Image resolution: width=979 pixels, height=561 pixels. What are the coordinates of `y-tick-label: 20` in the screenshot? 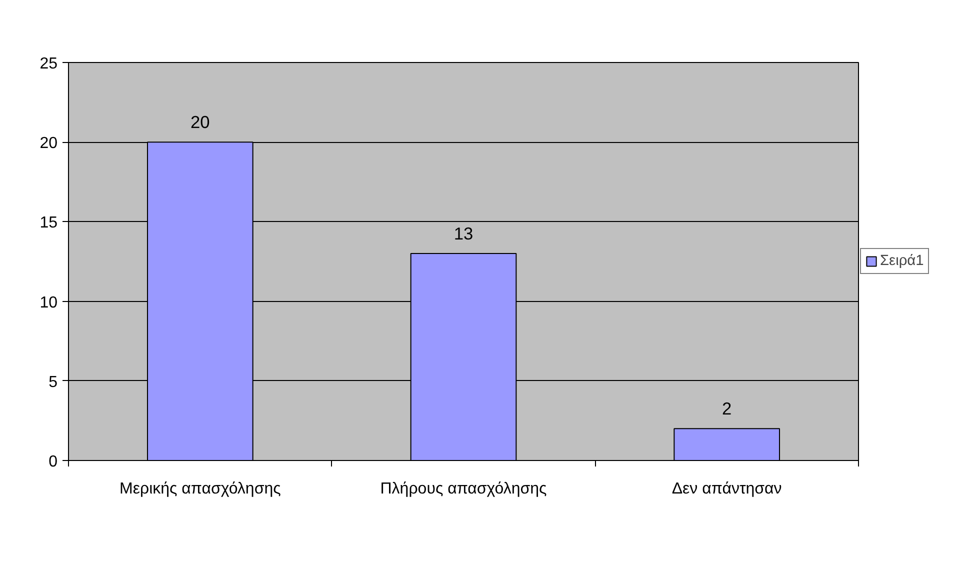 It's located at (49, 143).